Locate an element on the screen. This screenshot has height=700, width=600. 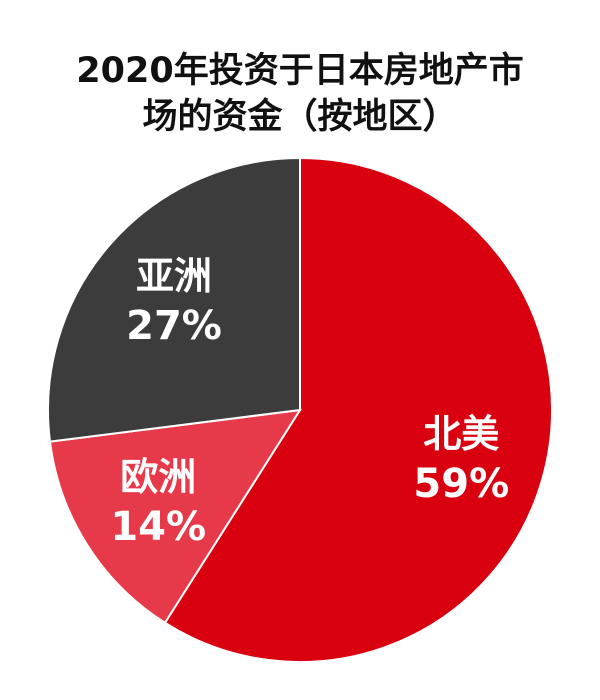
chart-title: 2020年投资于日本房地产市 场的资金（按地区） is located at coordinates (300, 94).